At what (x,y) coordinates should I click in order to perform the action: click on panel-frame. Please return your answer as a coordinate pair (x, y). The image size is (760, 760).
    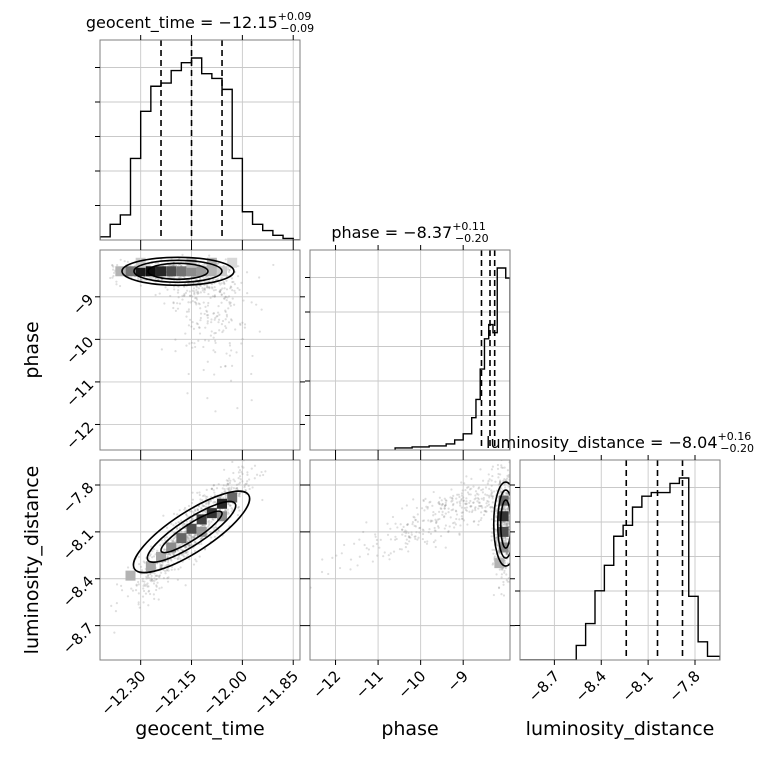
    Looking at the image, I should click on (200, 140).